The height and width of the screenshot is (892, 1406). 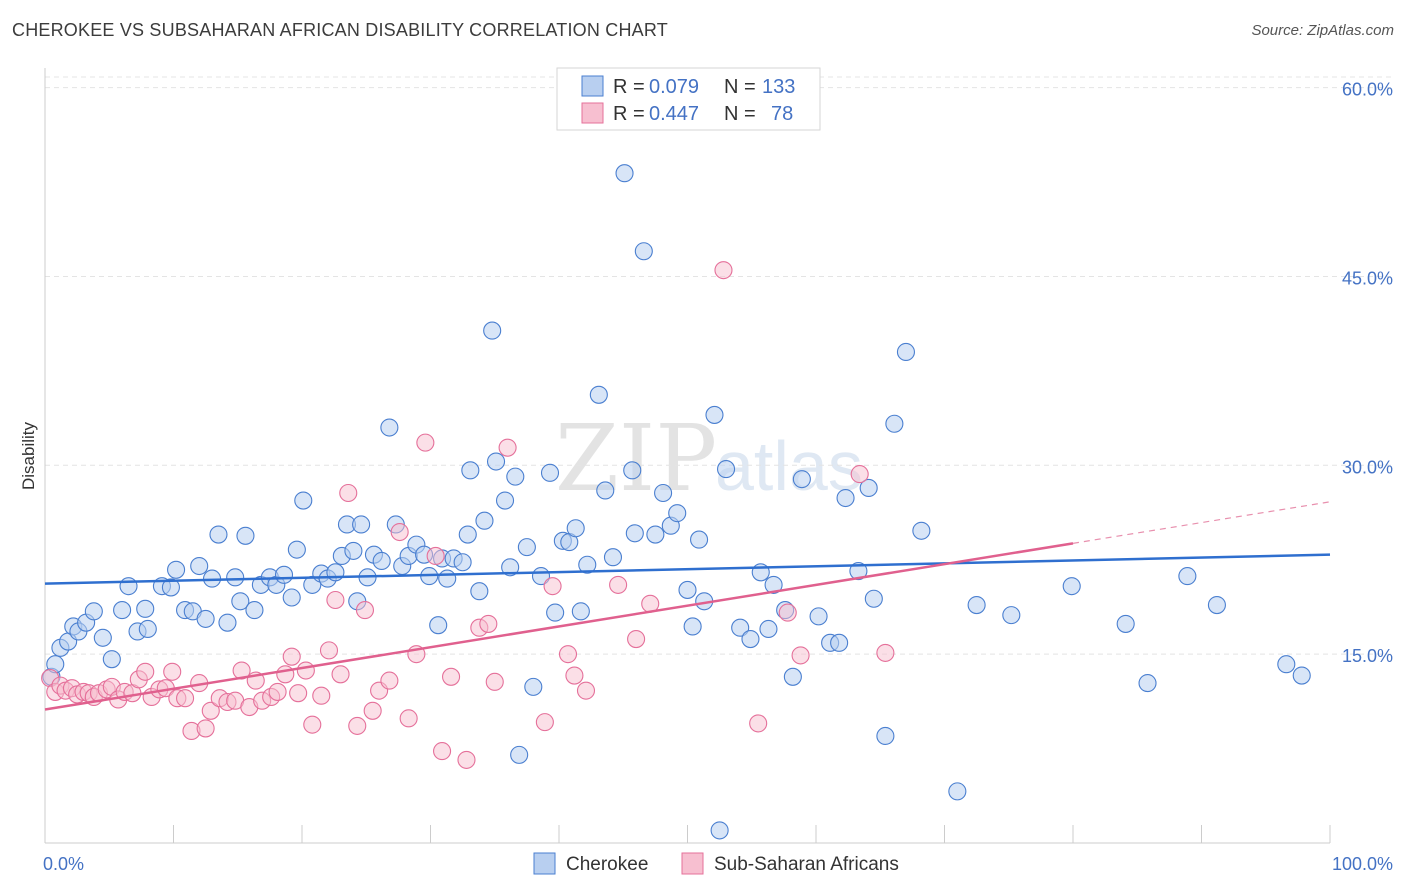 What do you see at coordinates (674, 114) in the screenshot?
I see `legend-r-value-2: 0.447` at bounding box center [674, 114].